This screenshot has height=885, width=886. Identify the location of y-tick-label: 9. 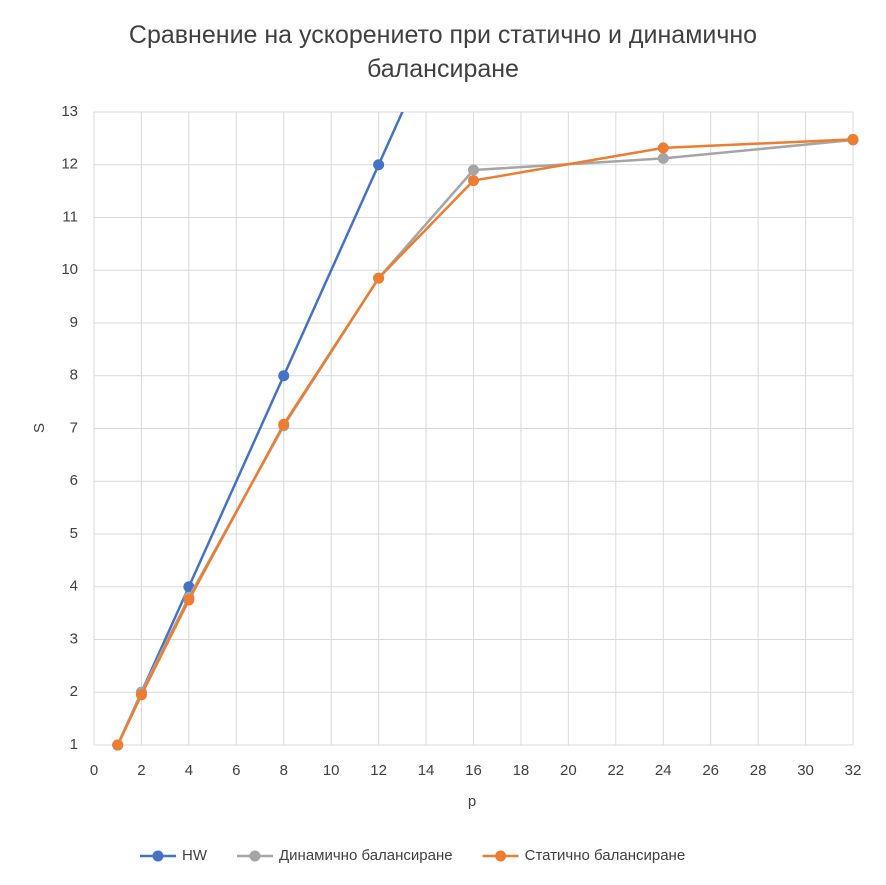
(74, 322).